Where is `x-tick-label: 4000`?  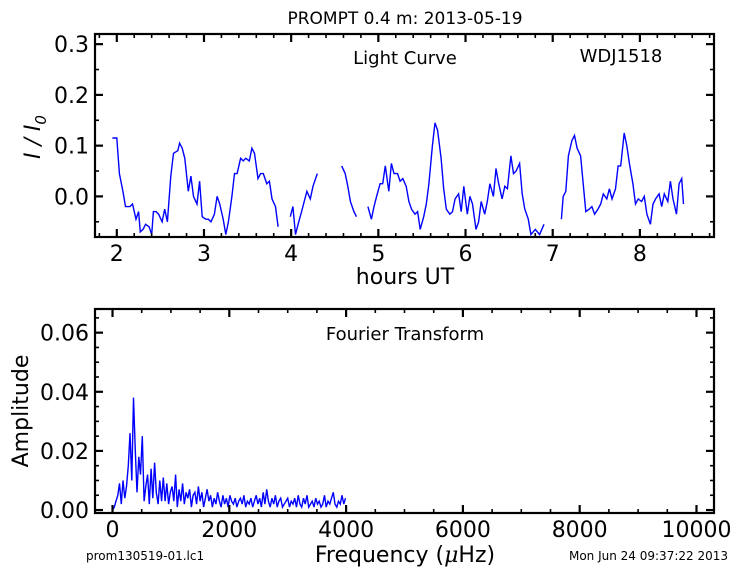 x-tick-label: 4000 is located at coordinates (346, 530).